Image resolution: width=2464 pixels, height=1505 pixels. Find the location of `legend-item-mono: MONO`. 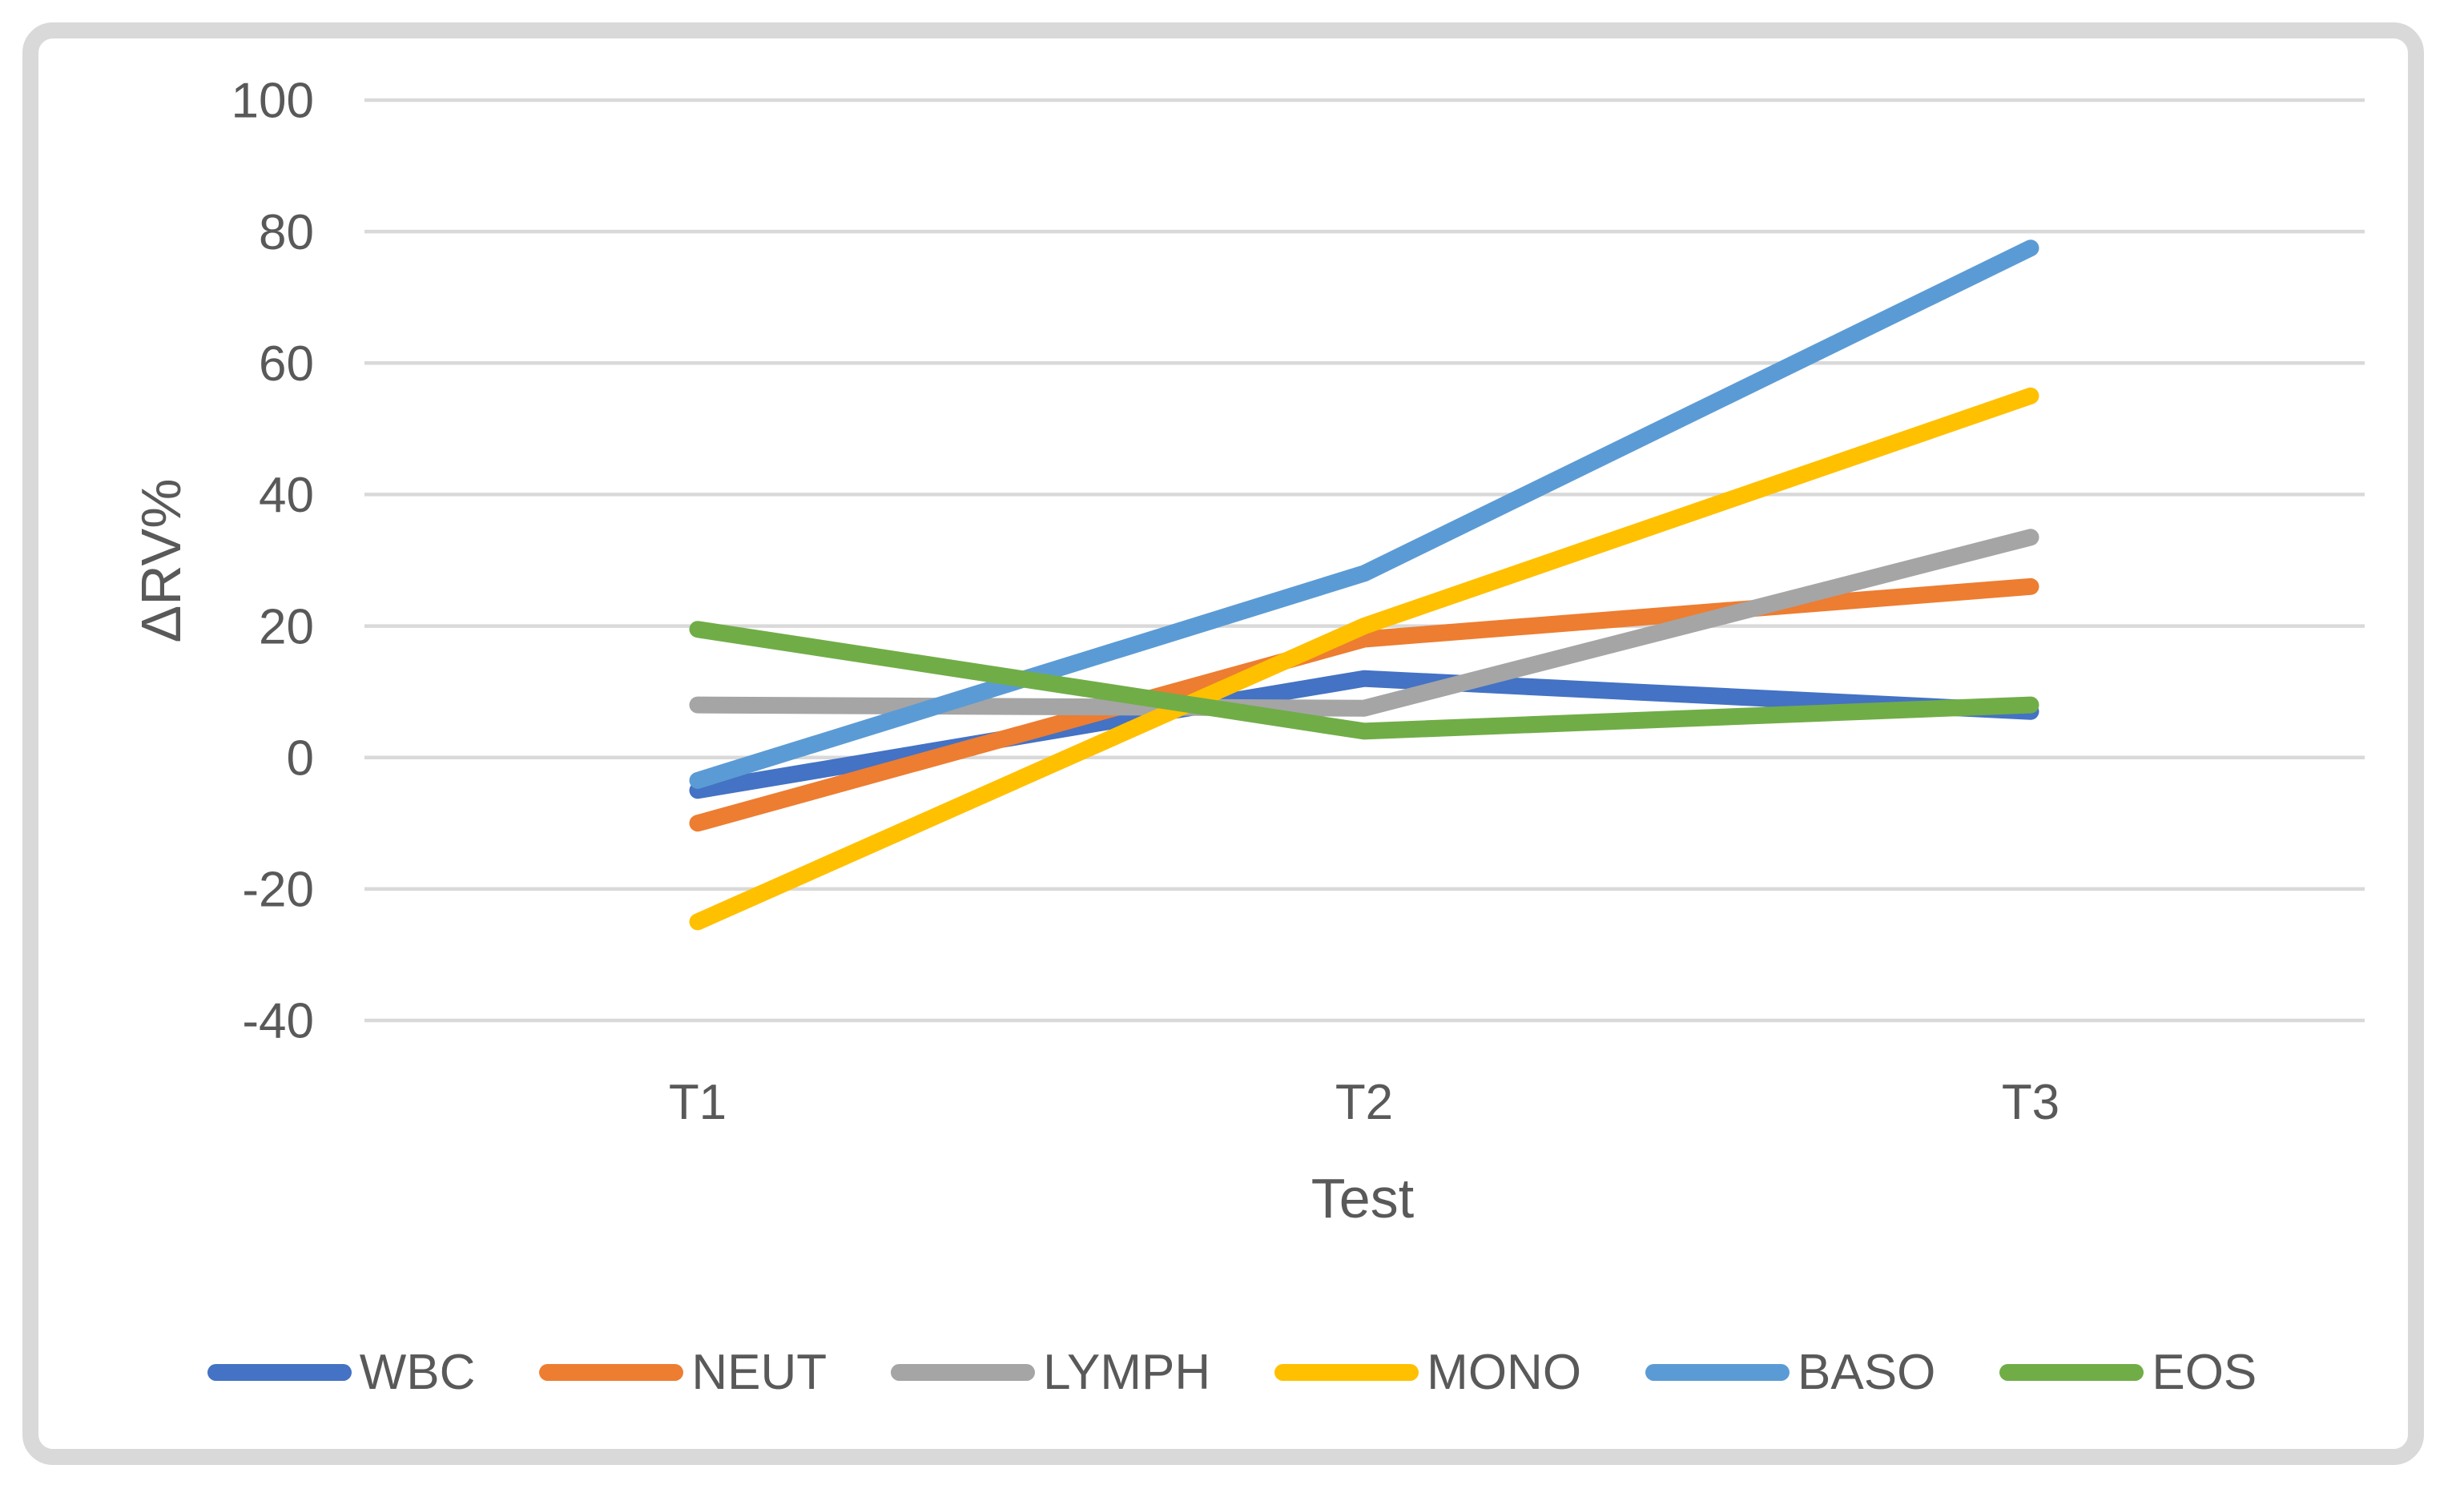

legend-item-mono: MONO is located at coordinates (1427, 1372).